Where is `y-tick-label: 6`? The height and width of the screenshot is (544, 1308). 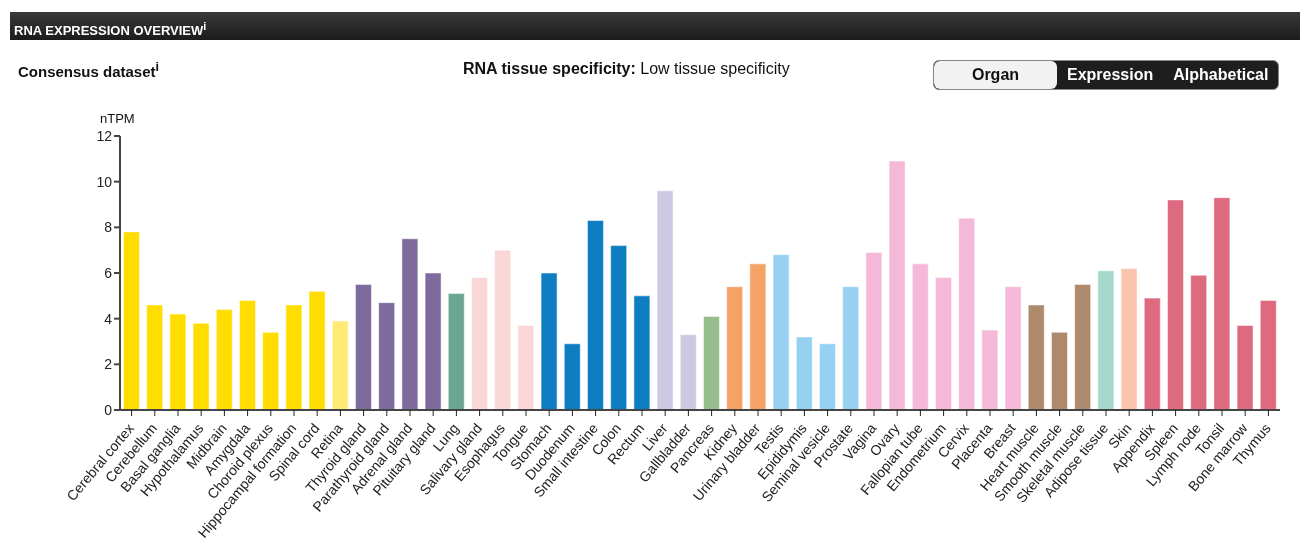
y-tick-label: 6 is located at coordinates (108, 272).